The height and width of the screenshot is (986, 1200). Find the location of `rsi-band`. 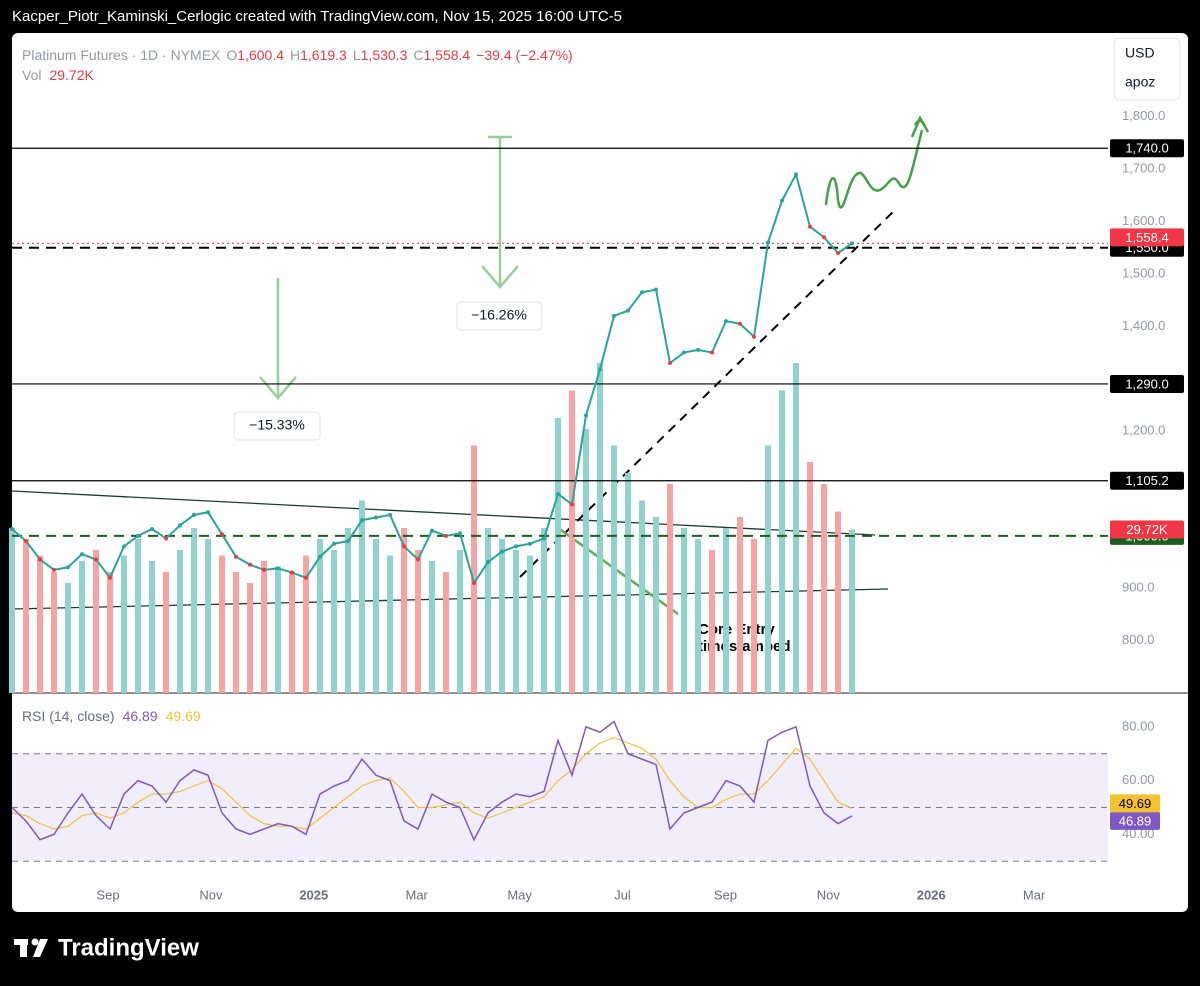

rsi-band is located at coordinates (560, 807).